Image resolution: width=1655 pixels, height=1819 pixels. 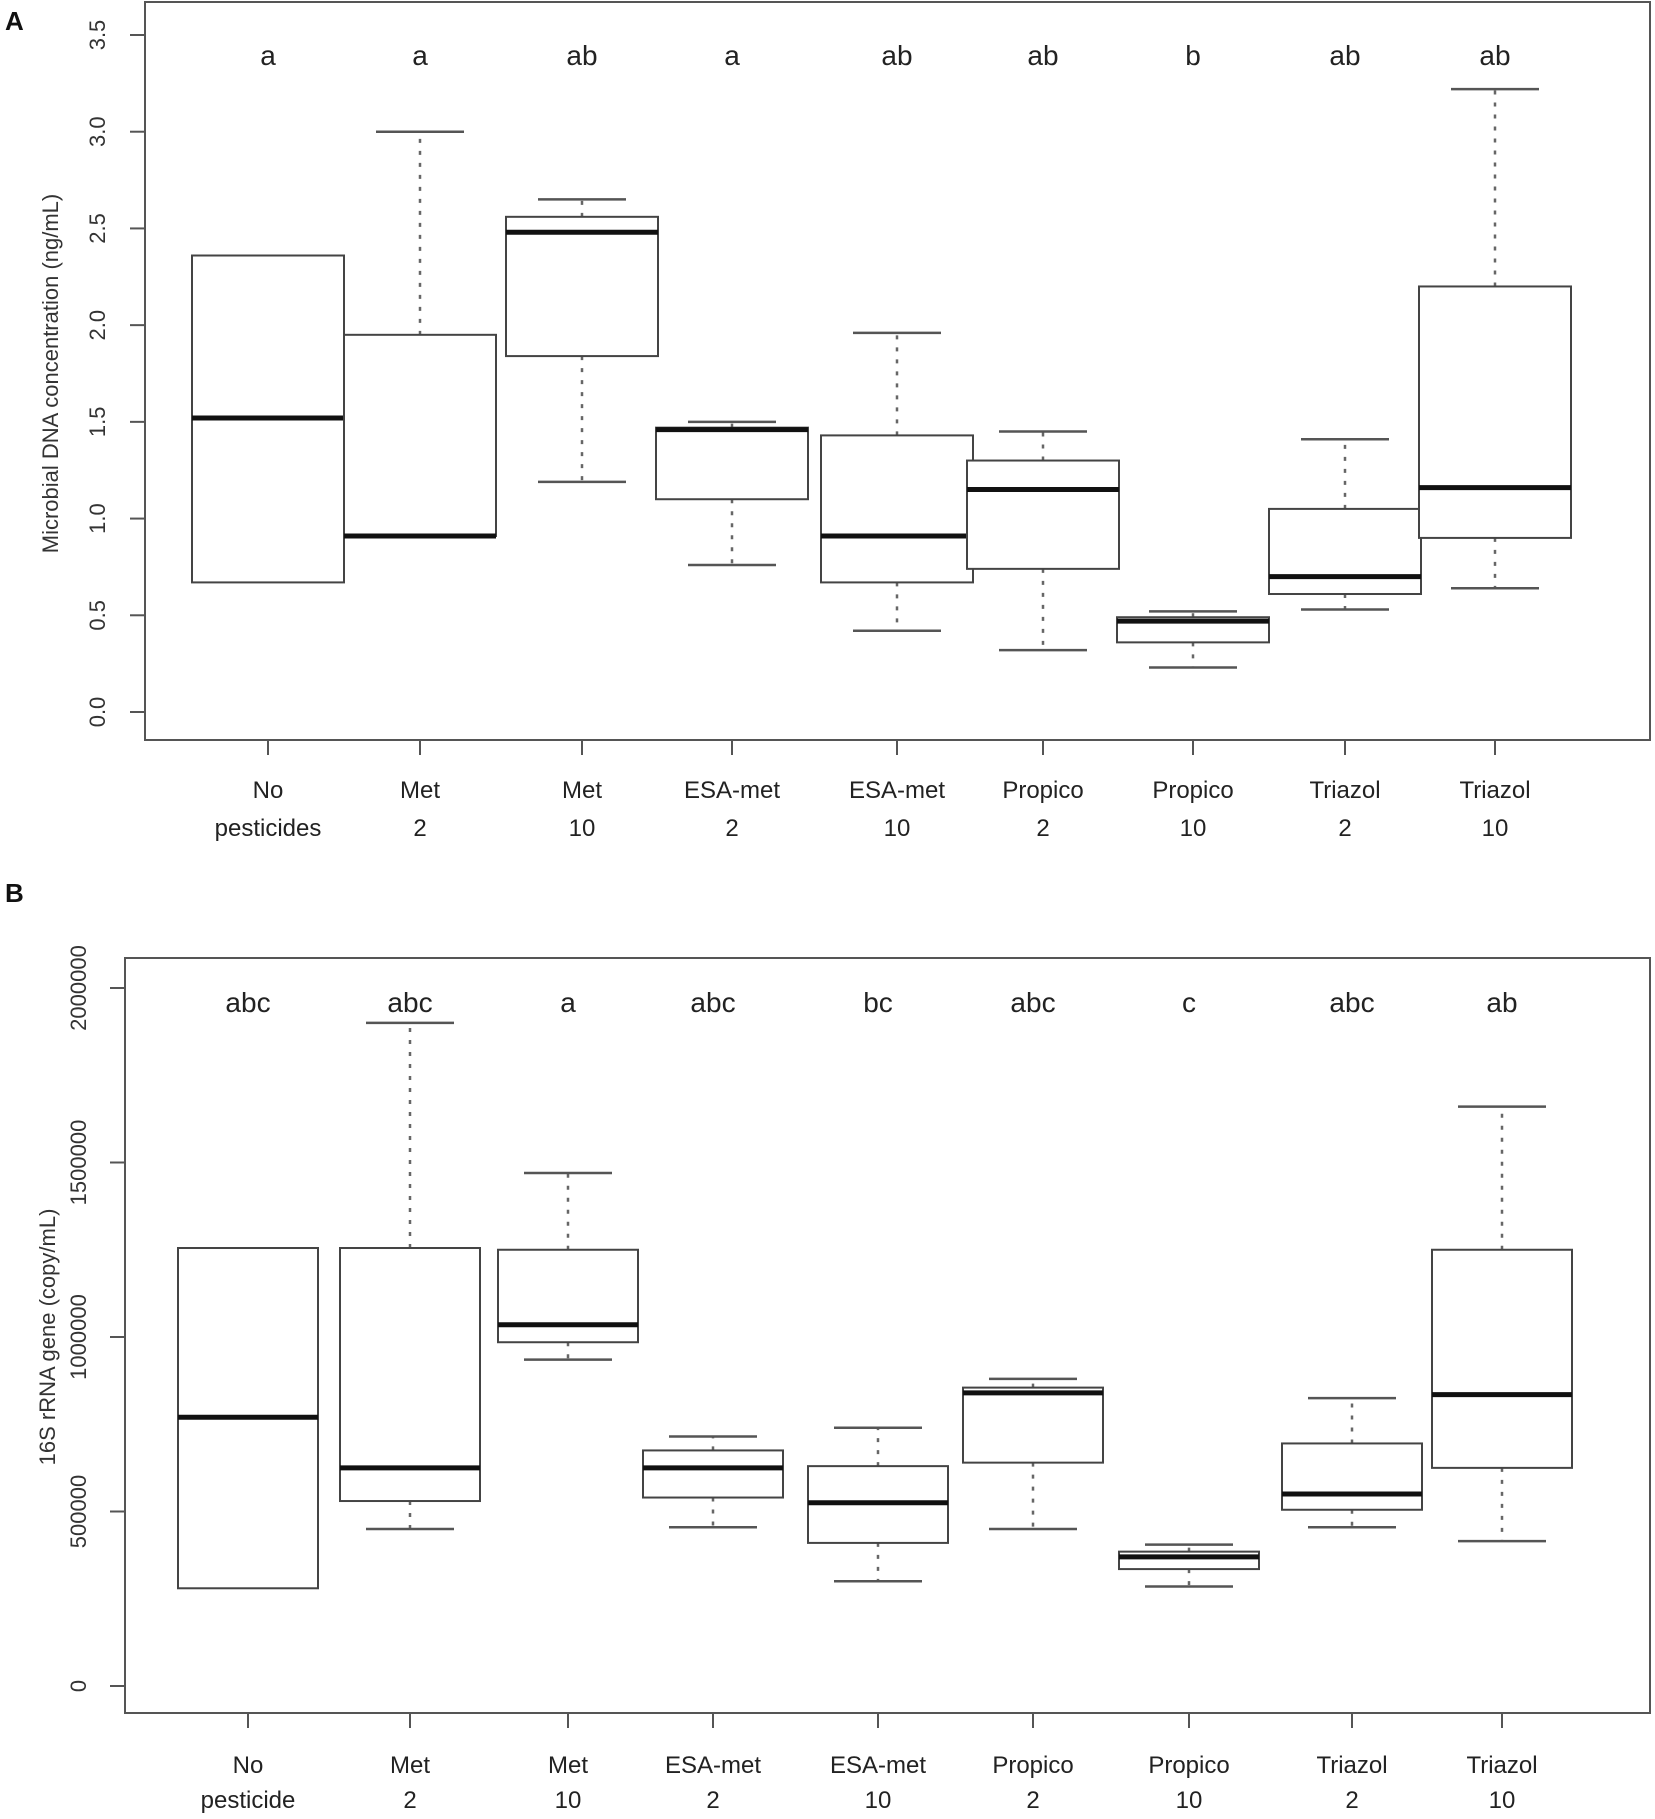 What do you see at coordinates (78, 1163) in the screenshot?
I see `y-tick-label: 1500000` at bounding box center [78, 1163].